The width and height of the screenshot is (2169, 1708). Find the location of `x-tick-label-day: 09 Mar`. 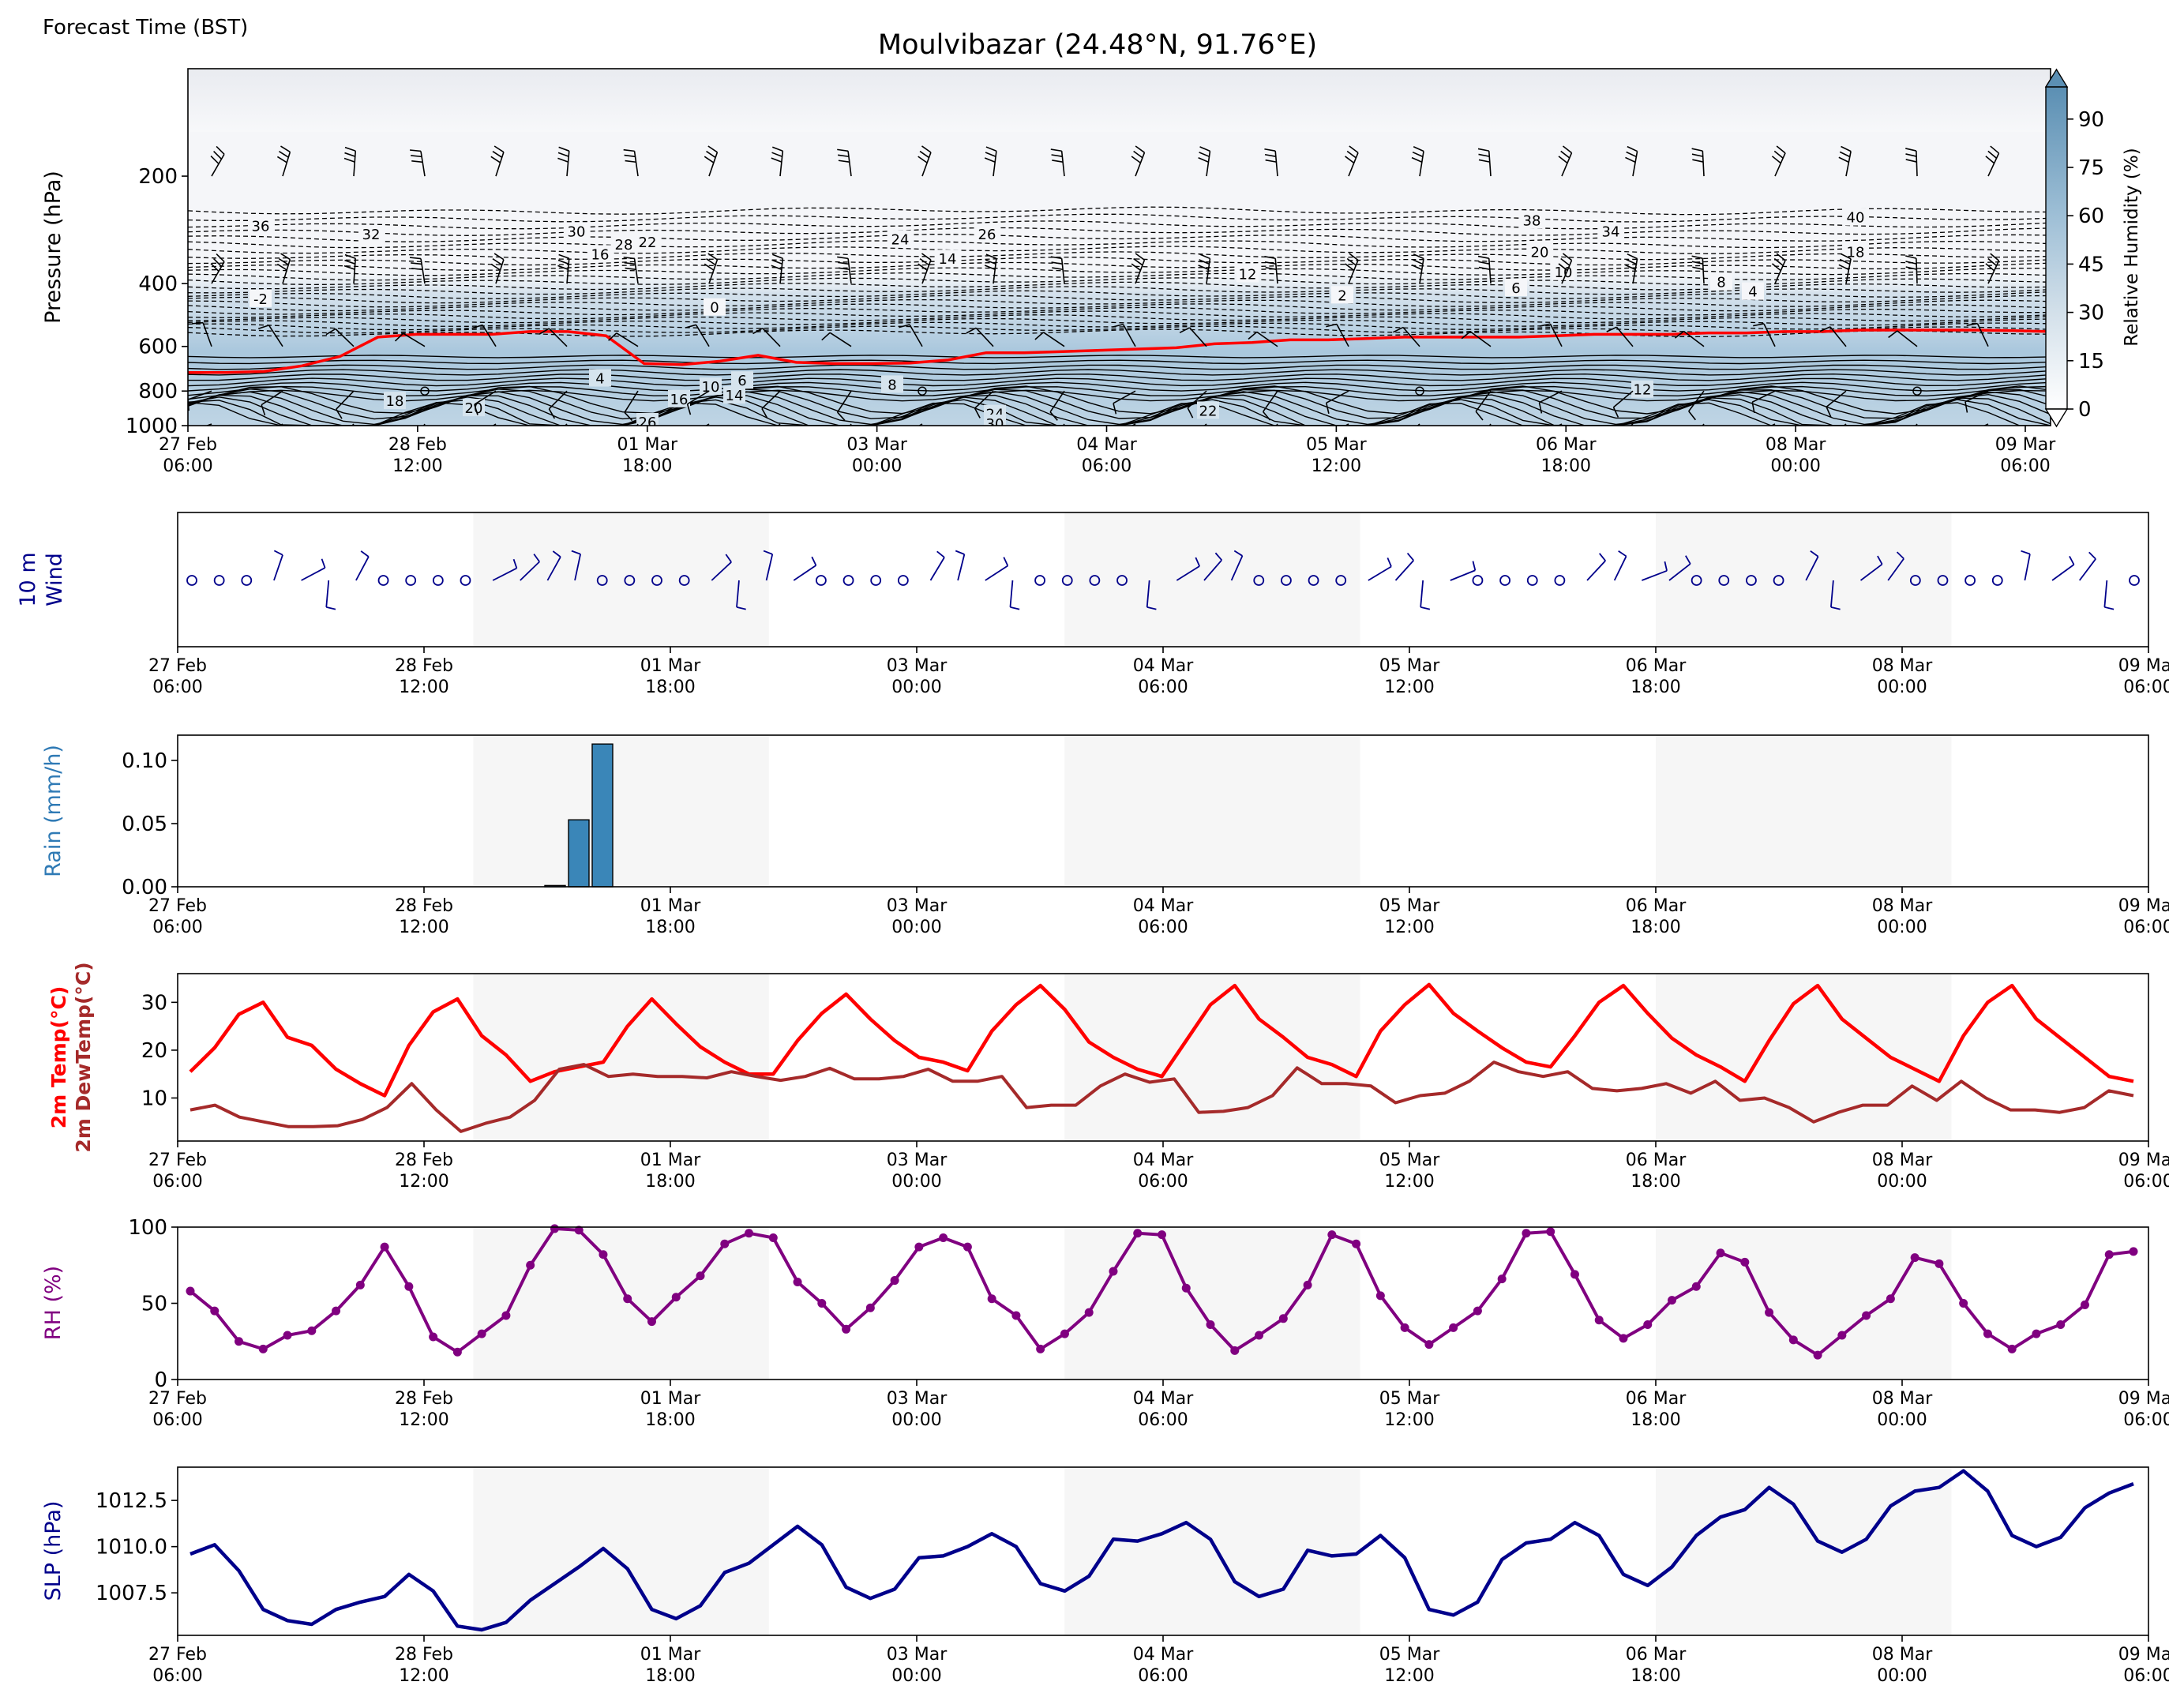

x-tick-label-day: 09 Mar is located at coordinates (2143, 1160).